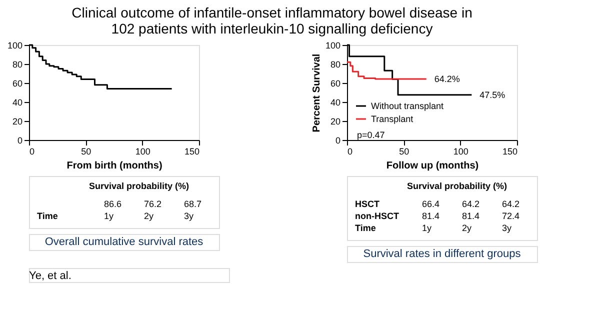 The width and height of the screenshot is (599, 336). What do you see at coordinates (442, 254) in the screenshot?
I see `text: Survival rates in different groups` at bounding box center [442, 254].